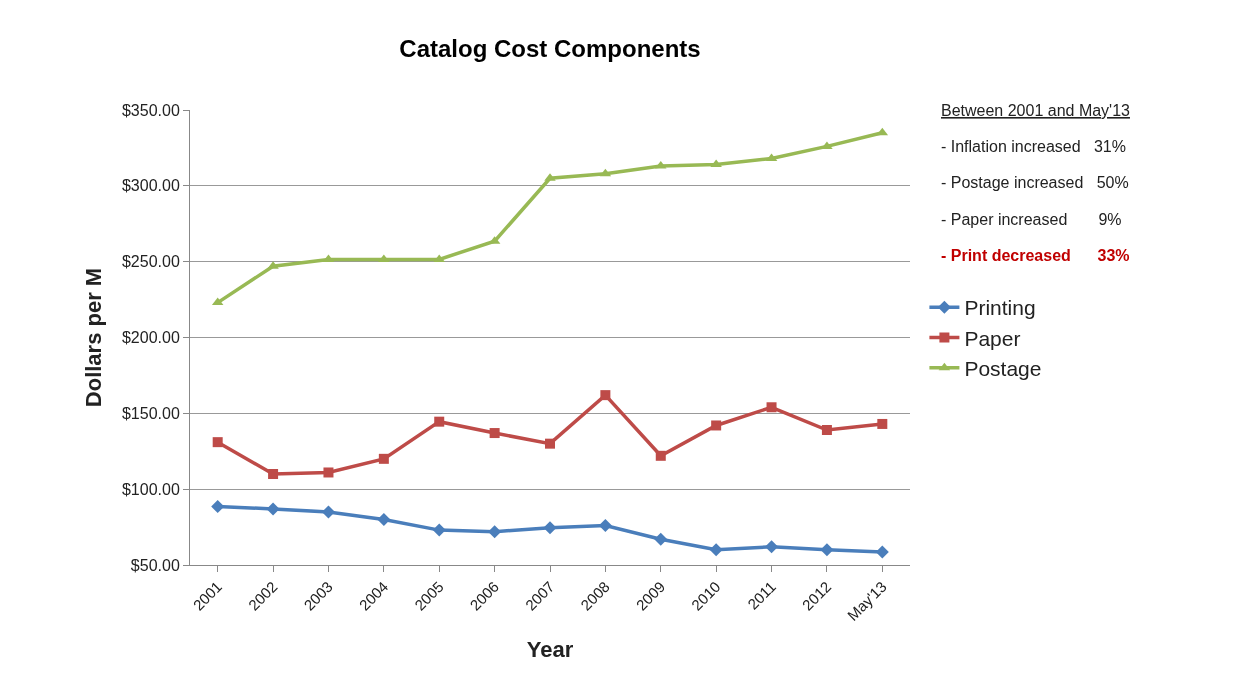  What do you see at coordinates (1003, 368) in the screenshot?
I see `legend-label: Postage` at bounding box center [1003, 368].